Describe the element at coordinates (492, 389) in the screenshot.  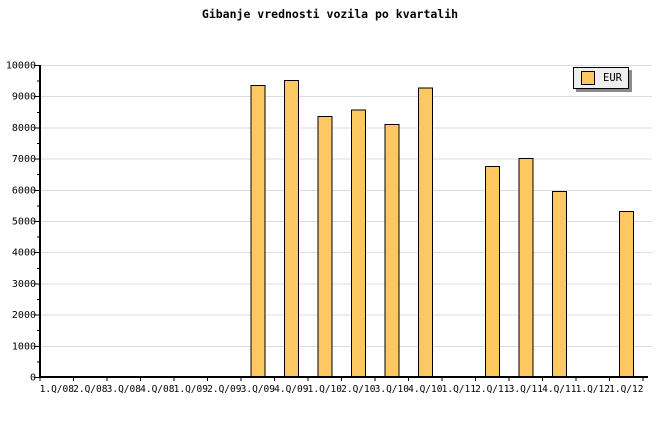
I see `x-tick-label: 2.Q/11` at that location.